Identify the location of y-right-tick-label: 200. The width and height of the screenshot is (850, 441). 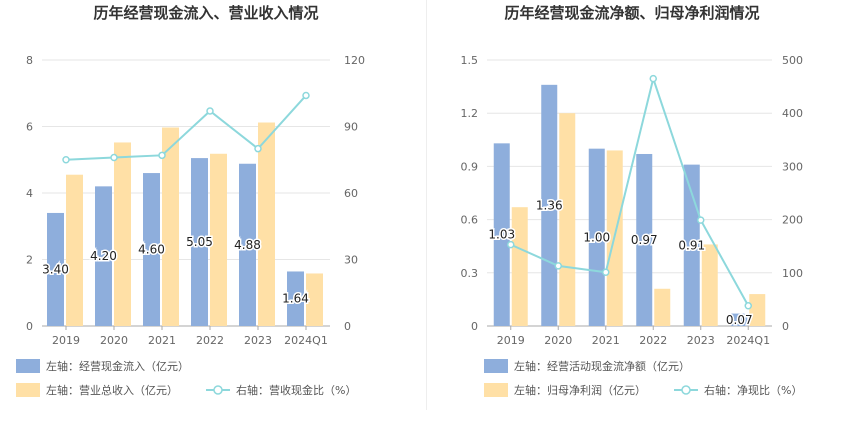
(792, 220).